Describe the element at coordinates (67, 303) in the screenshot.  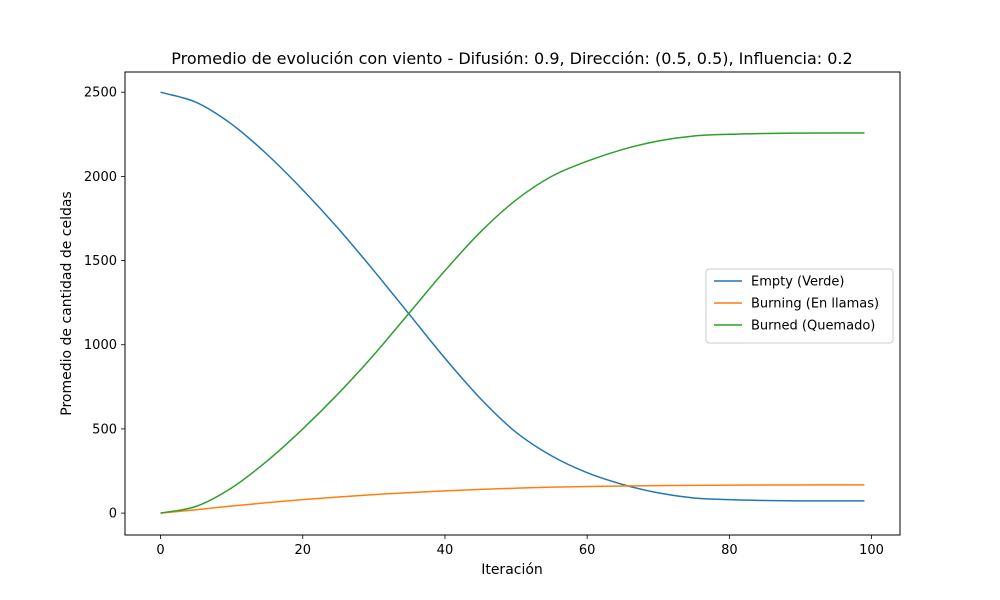
I see `y-axis-label: Promedio de cantidad de celdas` at that location.